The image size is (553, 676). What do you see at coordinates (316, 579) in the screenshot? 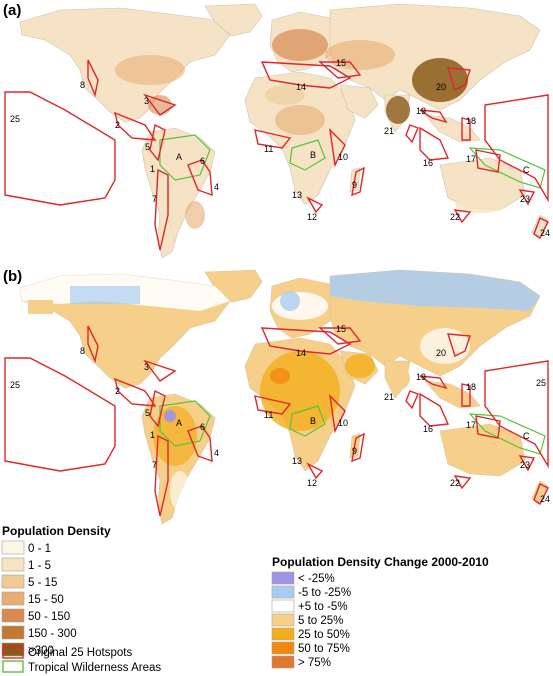
I see `legend-label: < -25%` at bounding box center [316, 579].